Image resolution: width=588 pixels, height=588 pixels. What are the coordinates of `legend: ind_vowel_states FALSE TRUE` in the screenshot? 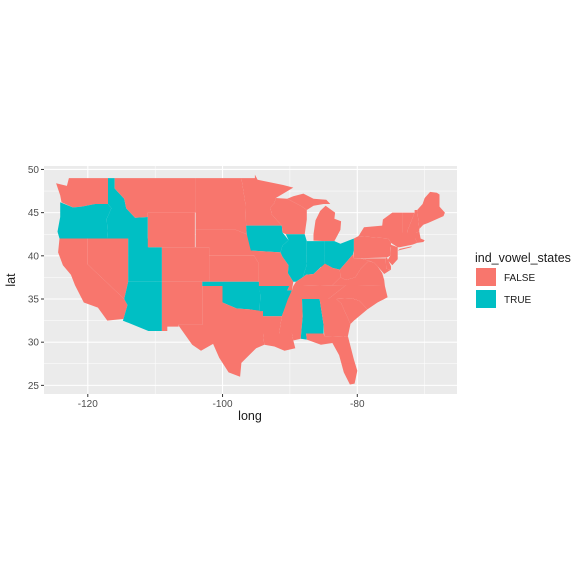 It's located at (523, 279).